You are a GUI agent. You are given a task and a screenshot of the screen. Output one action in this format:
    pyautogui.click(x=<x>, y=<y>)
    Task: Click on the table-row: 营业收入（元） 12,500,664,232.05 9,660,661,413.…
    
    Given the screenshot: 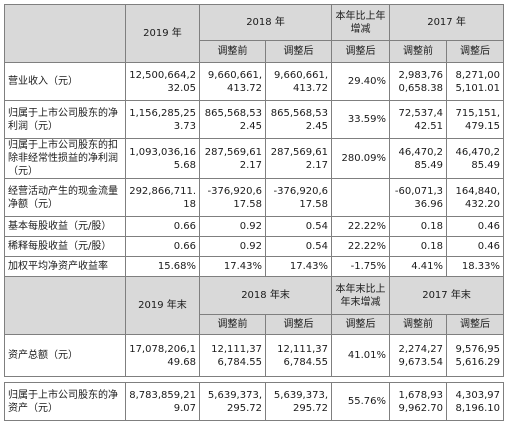 What is the action you would take?
    pyautogui.click(x=254, y=81)
    